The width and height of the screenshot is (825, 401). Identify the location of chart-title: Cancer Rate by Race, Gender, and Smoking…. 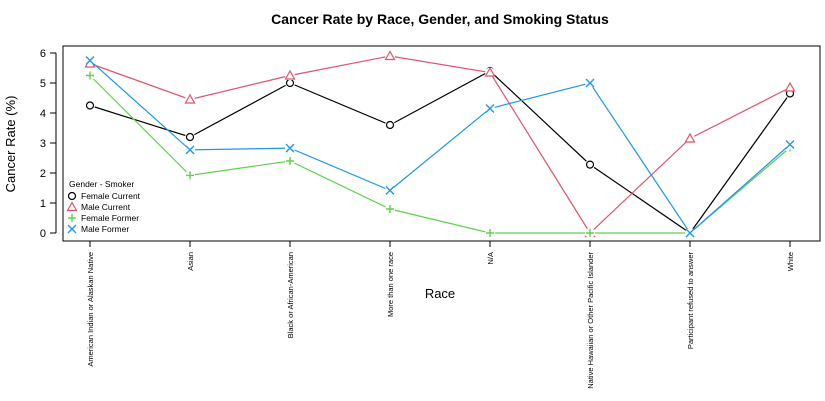
(440, 19).